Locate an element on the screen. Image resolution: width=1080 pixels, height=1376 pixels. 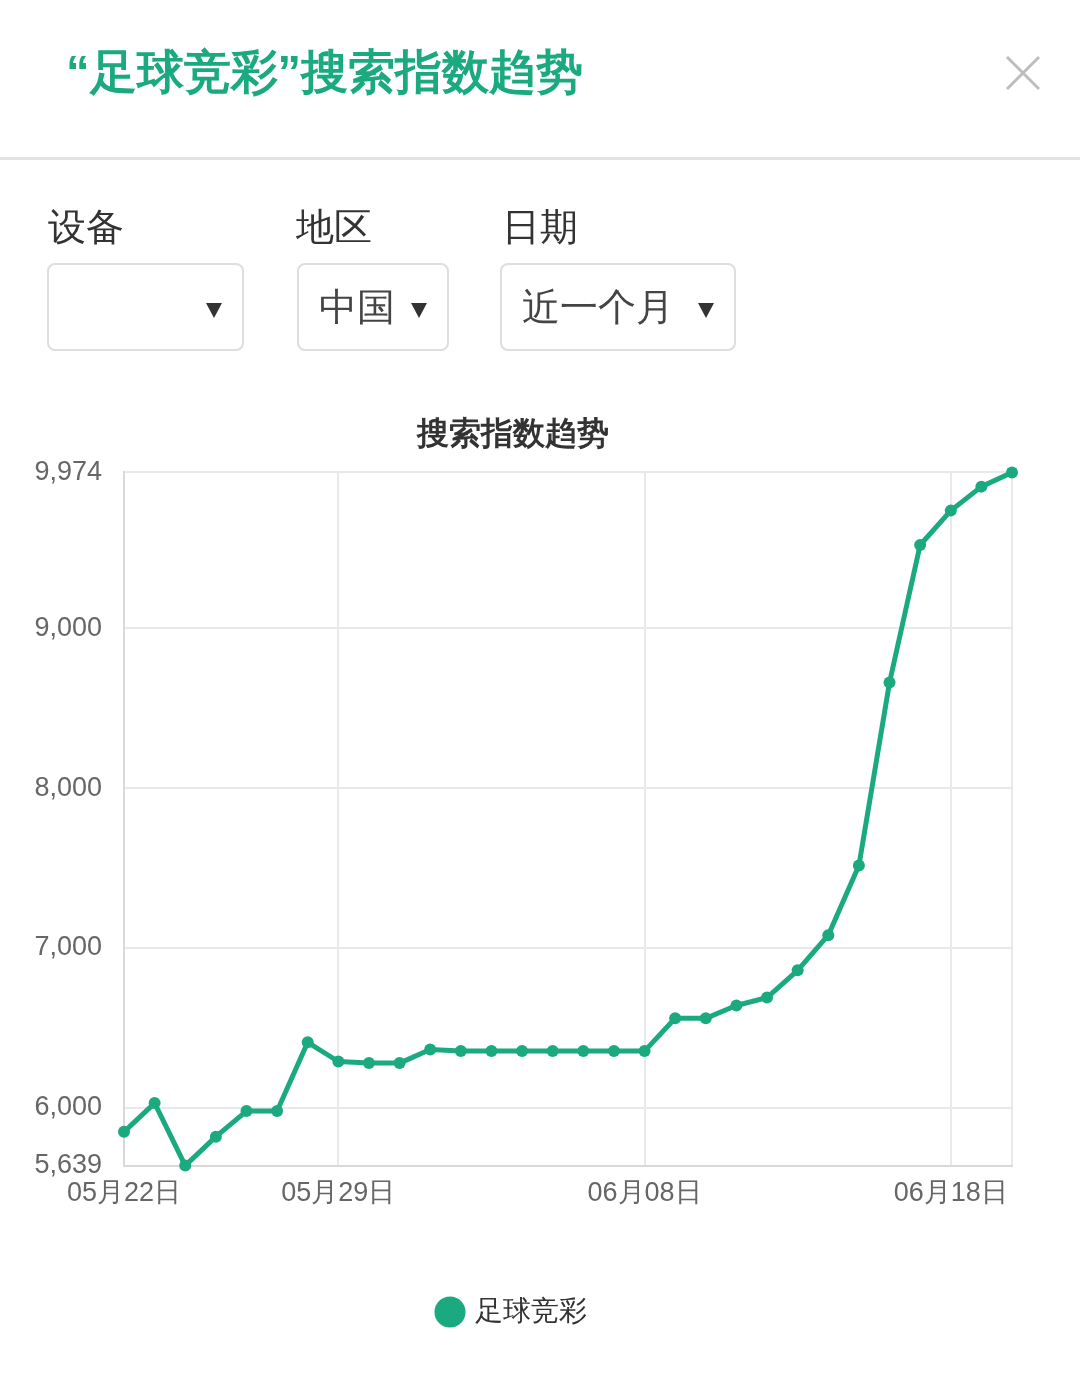
y-tick-label: 7,000 is located at coordinates (68, 946).